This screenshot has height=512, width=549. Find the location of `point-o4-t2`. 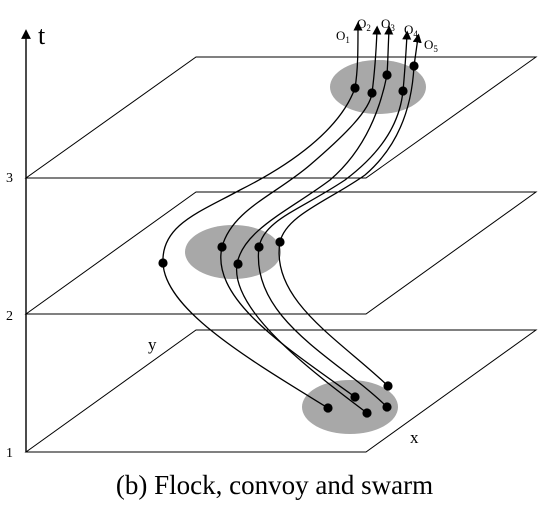

point-o4-t2 is located at coordinates (259, 247).